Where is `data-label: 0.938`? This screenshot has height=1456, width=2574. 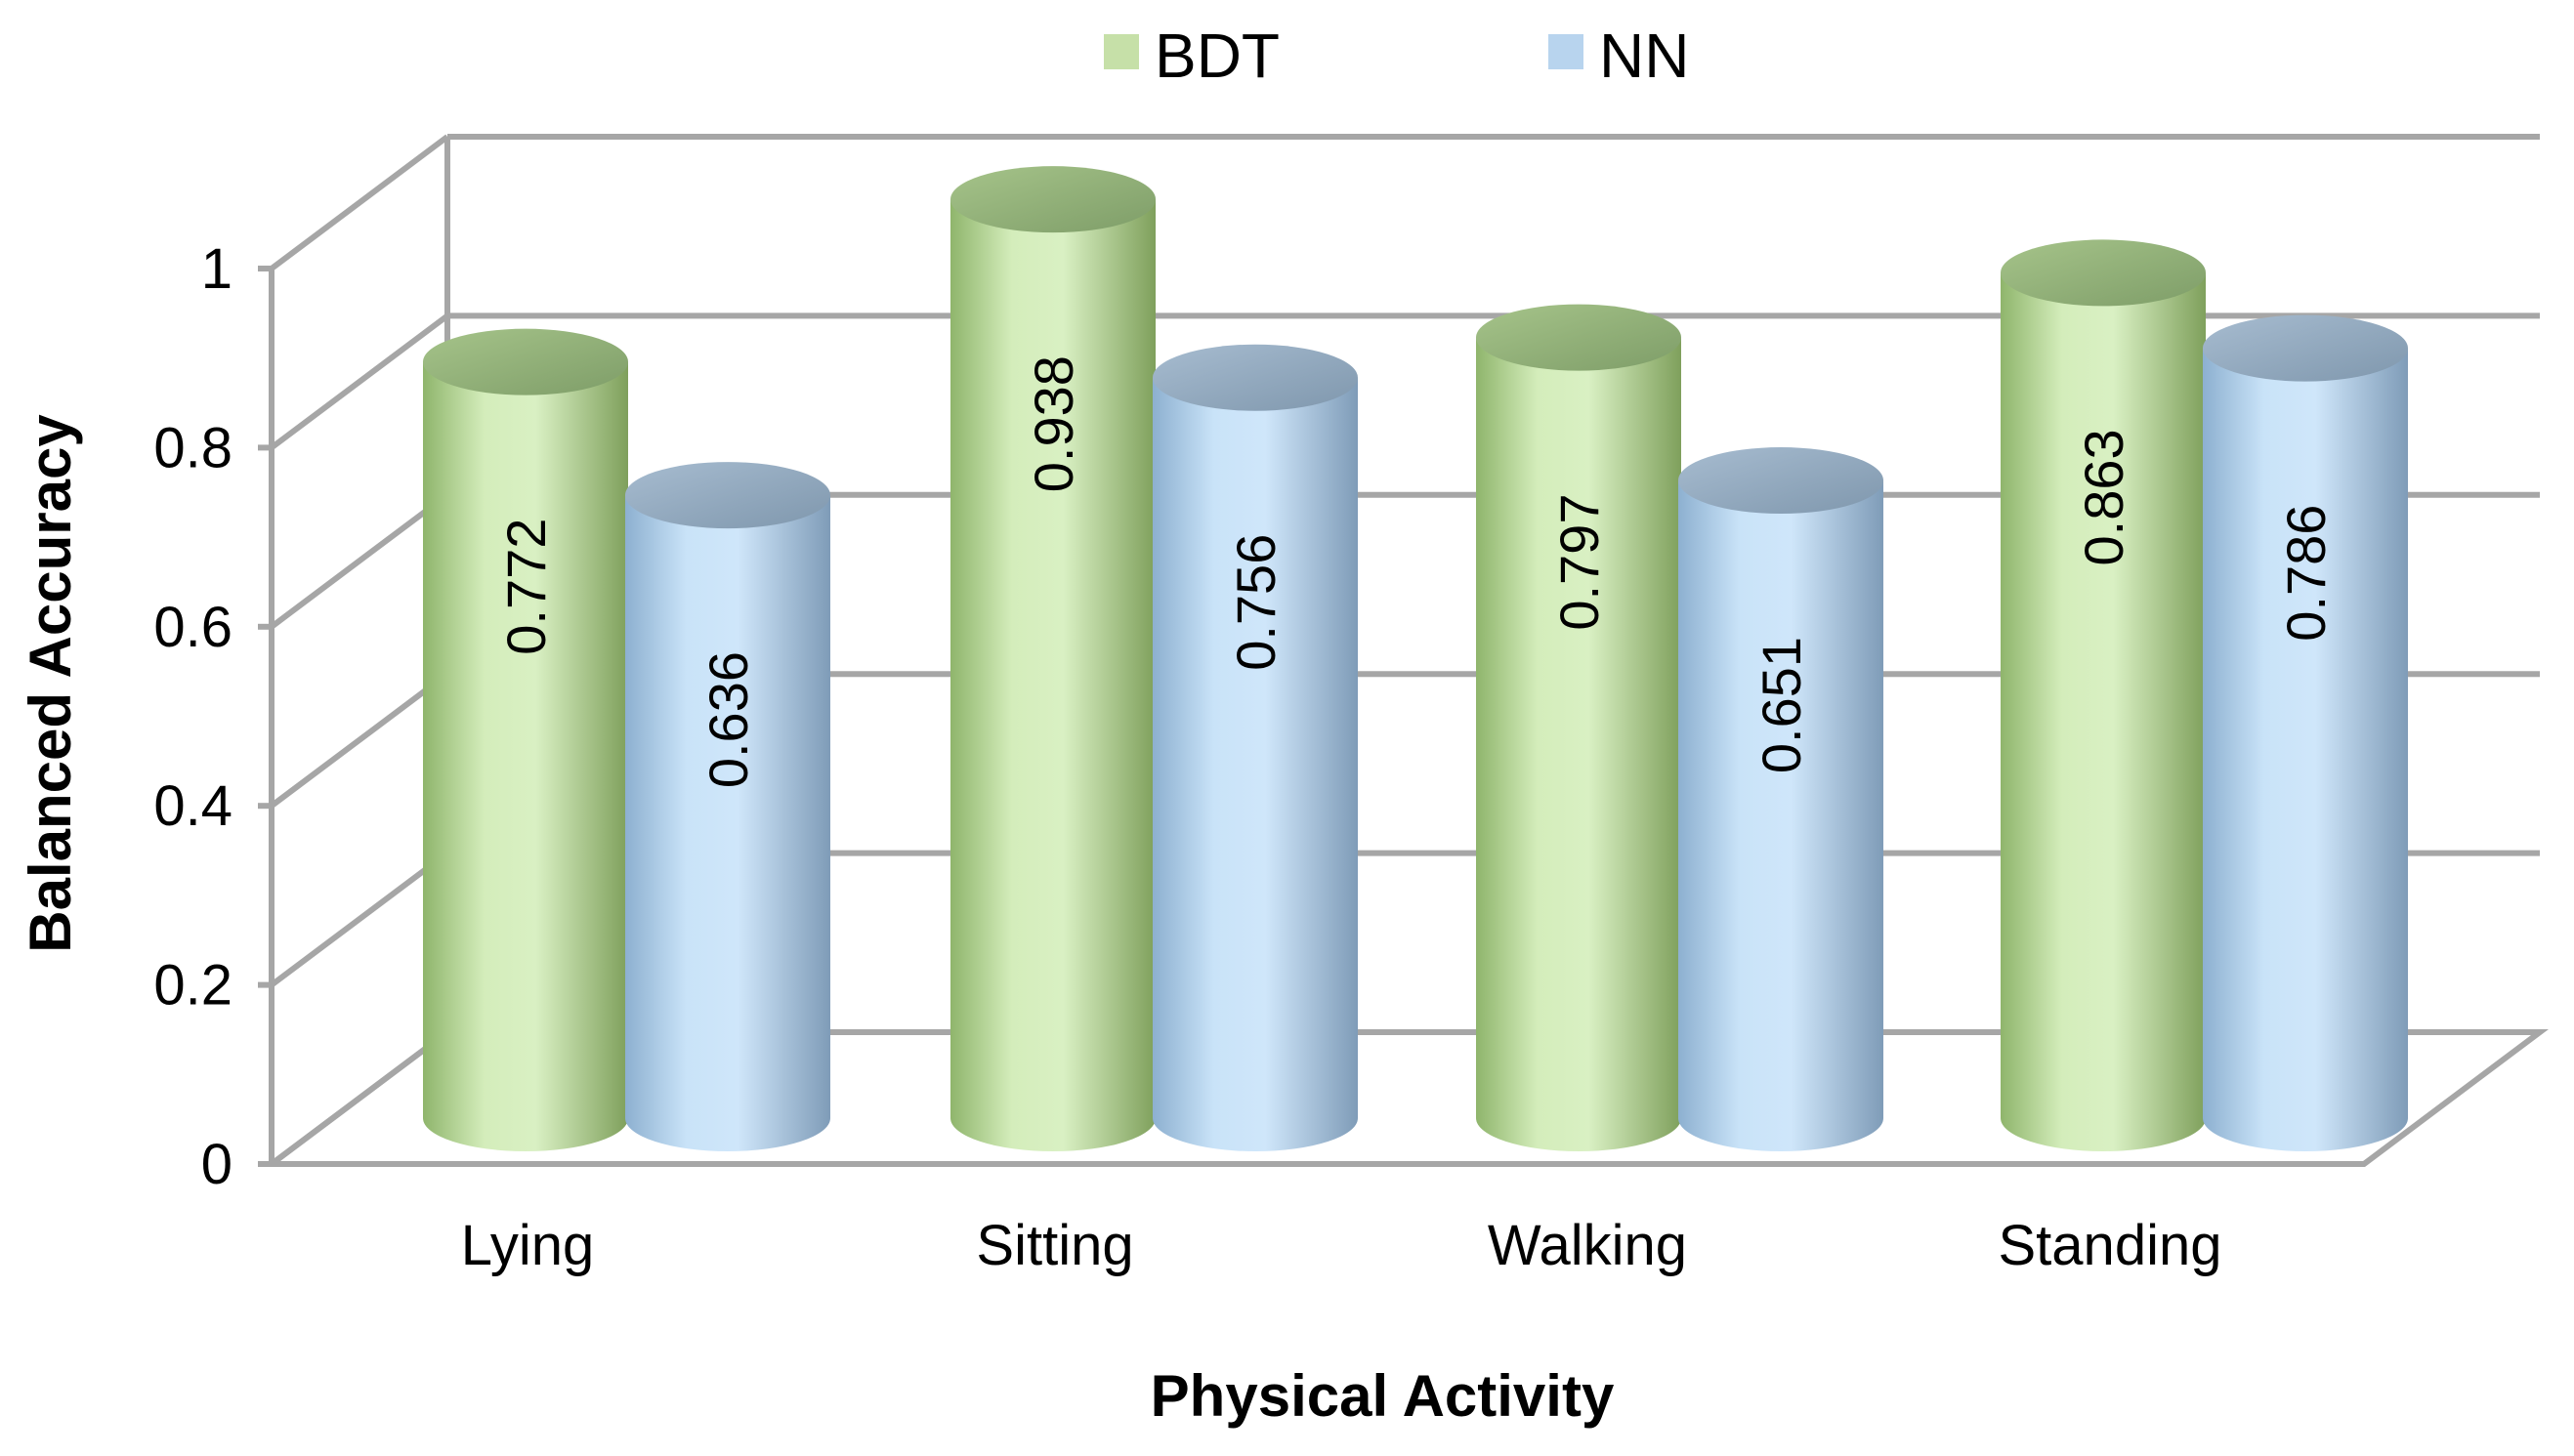 data-label: 0.938 is located at coordinates (1053, 423).